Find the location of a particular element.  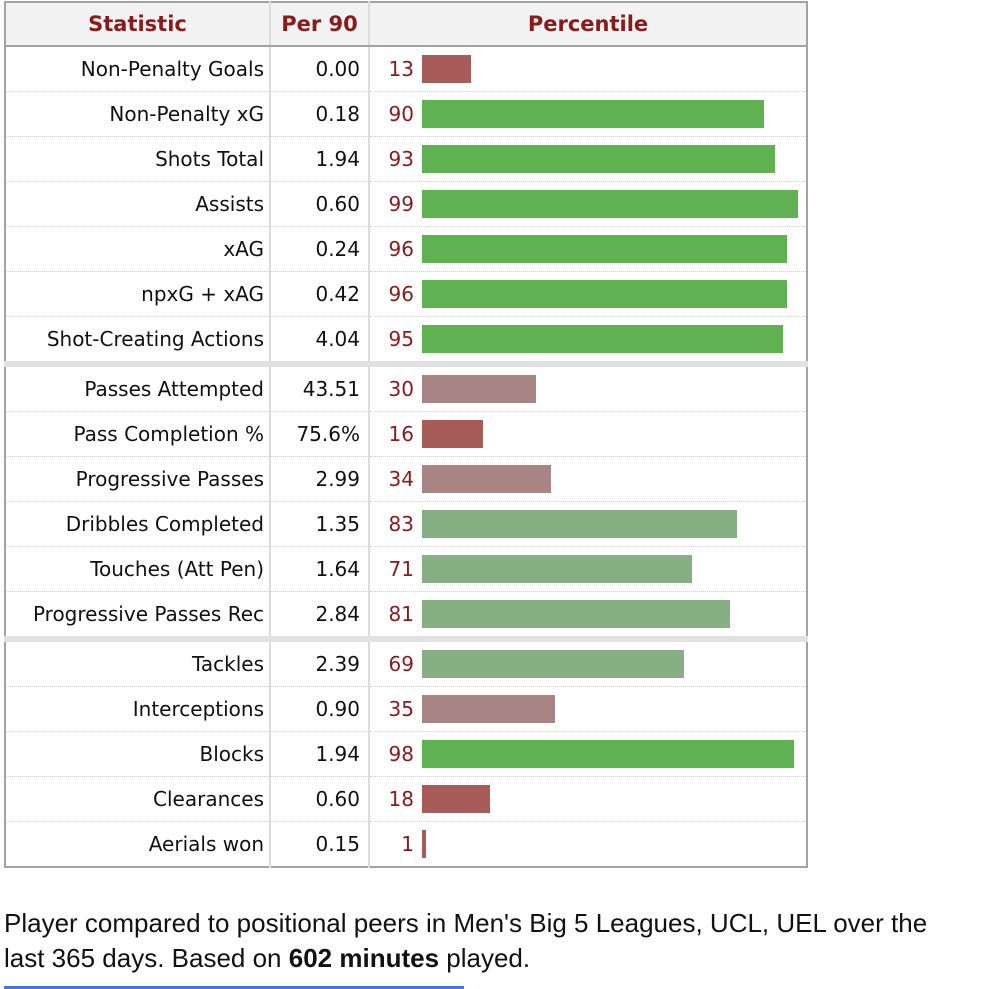

stat-name: Passes Attempted is located at coordinates (137, 386).